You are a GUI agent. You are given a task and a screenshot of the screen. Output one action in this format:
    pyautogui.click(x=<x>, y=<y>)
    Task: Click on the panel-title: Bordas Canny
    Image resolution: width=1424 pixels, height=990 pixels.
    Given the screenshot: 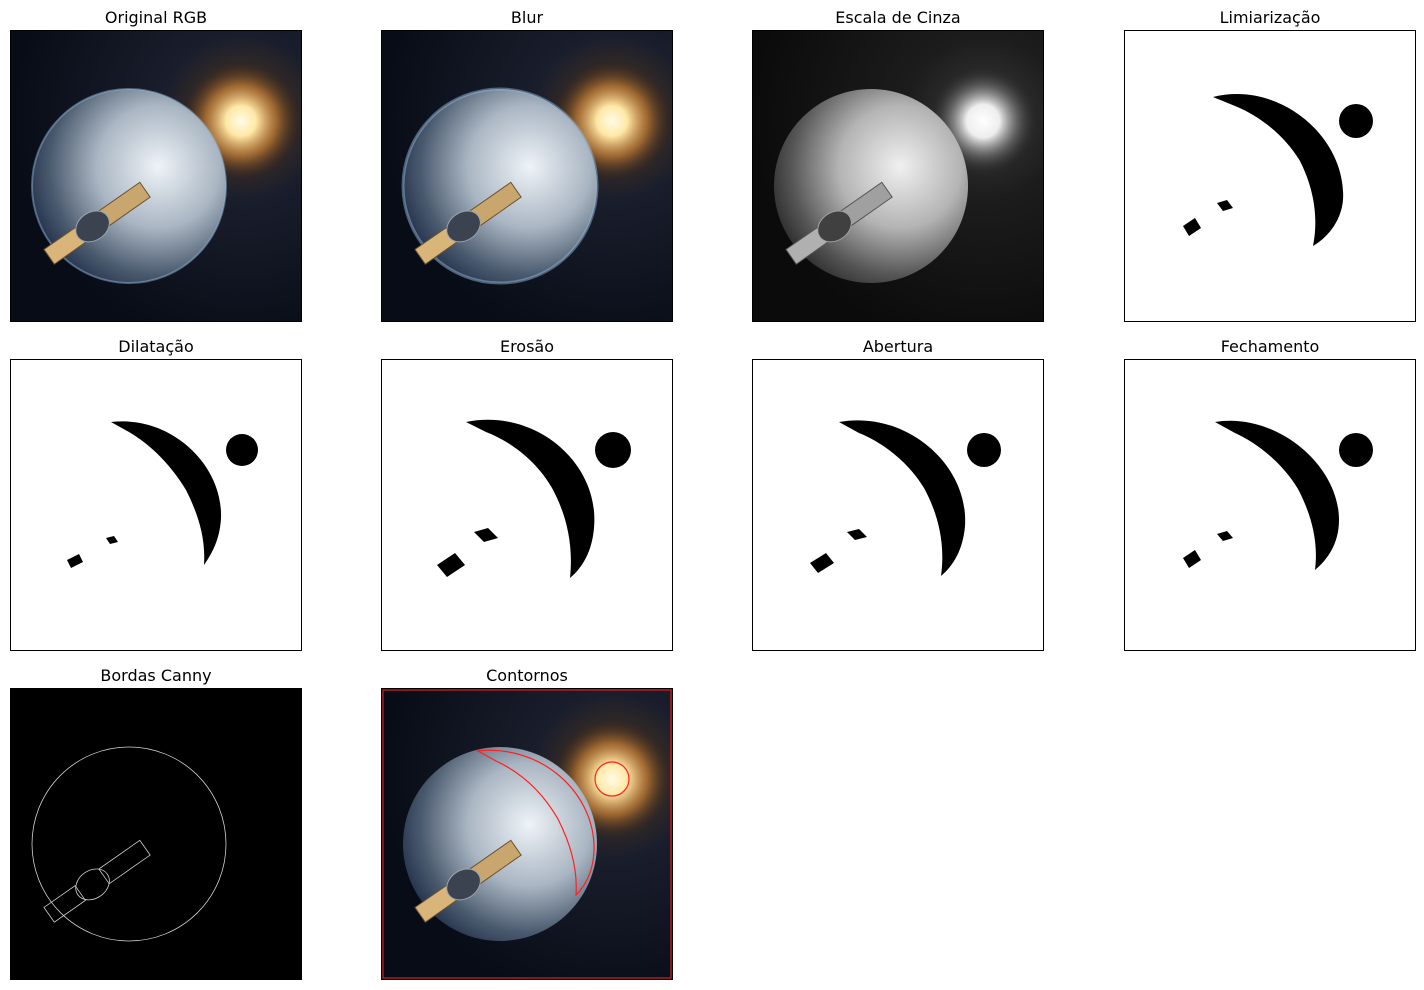 What is the action you would take?
    pyautogui.click(x=156, y=675)
    